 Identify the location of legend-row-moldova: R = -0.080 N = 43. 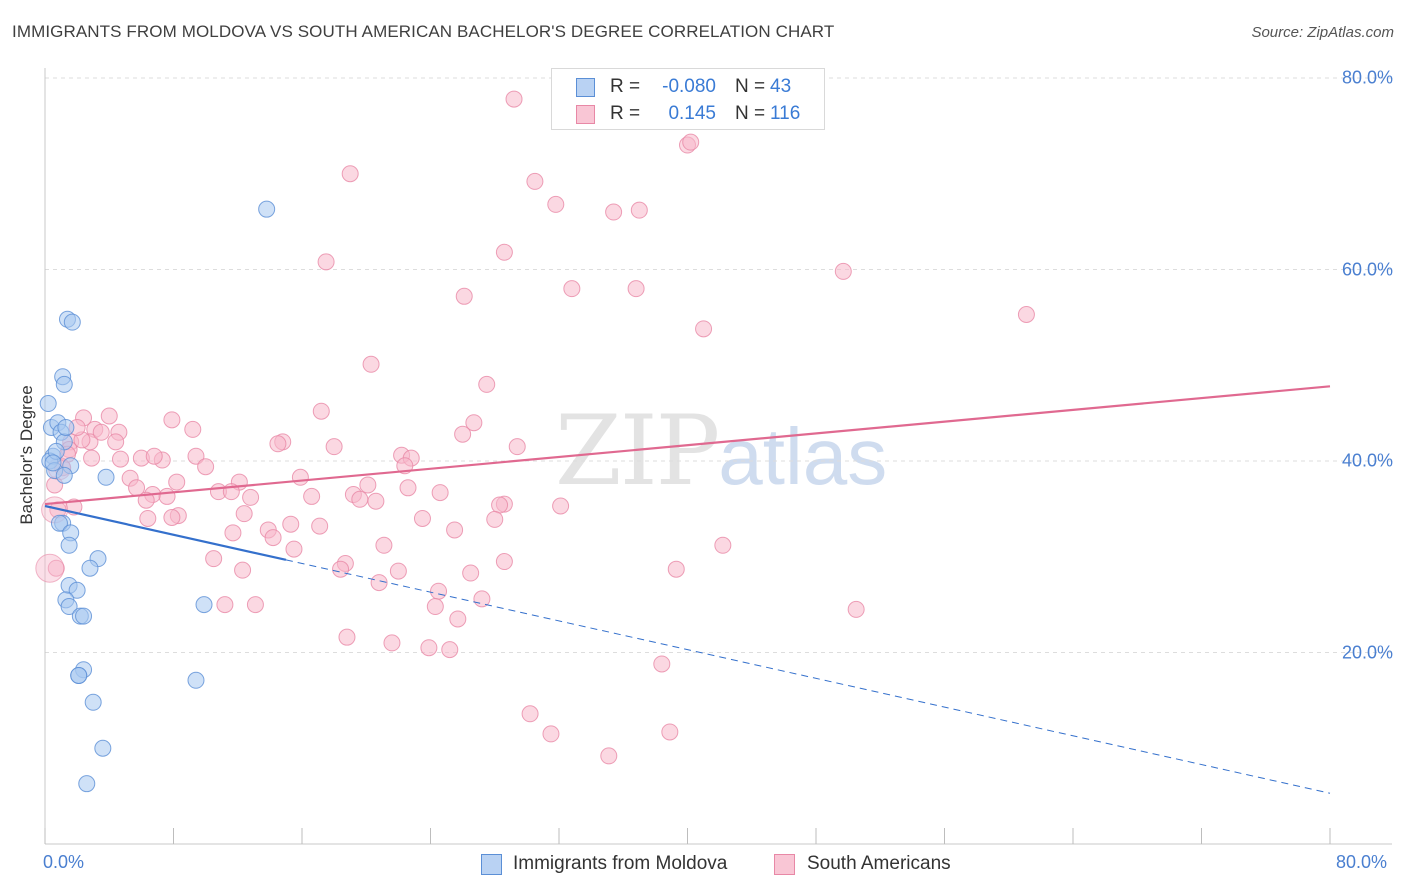
(688, 87).